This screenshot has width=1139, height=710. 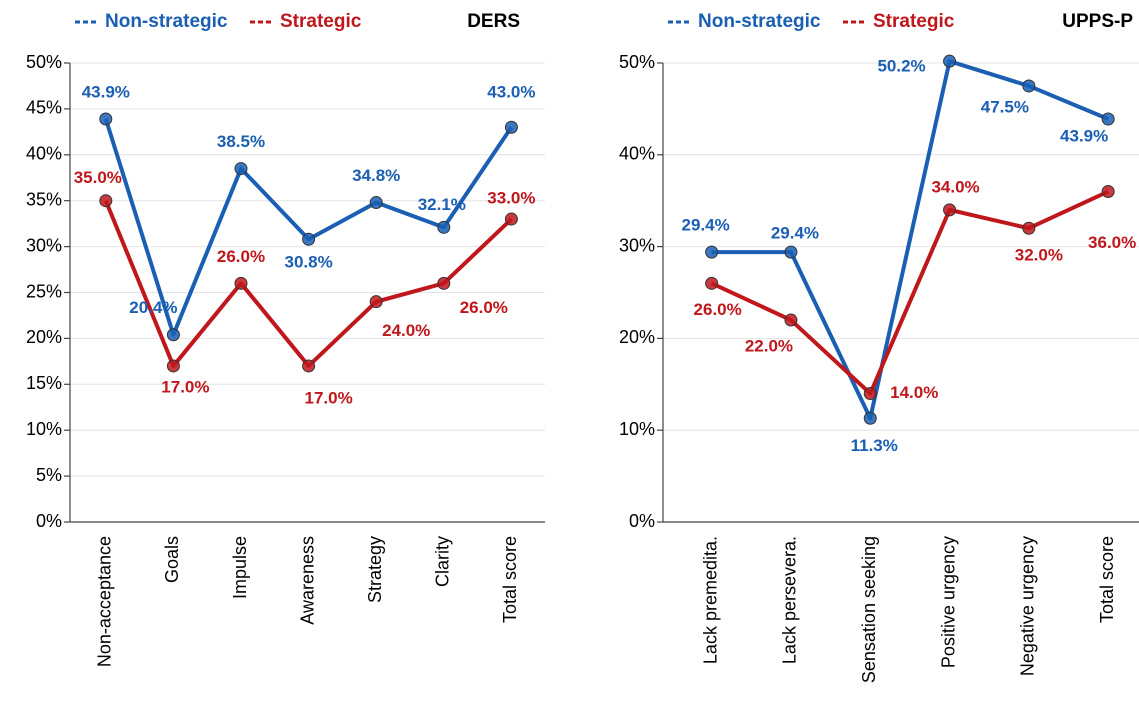 I want to click on data-label: 47.5%, so click(x=1005, y=106).